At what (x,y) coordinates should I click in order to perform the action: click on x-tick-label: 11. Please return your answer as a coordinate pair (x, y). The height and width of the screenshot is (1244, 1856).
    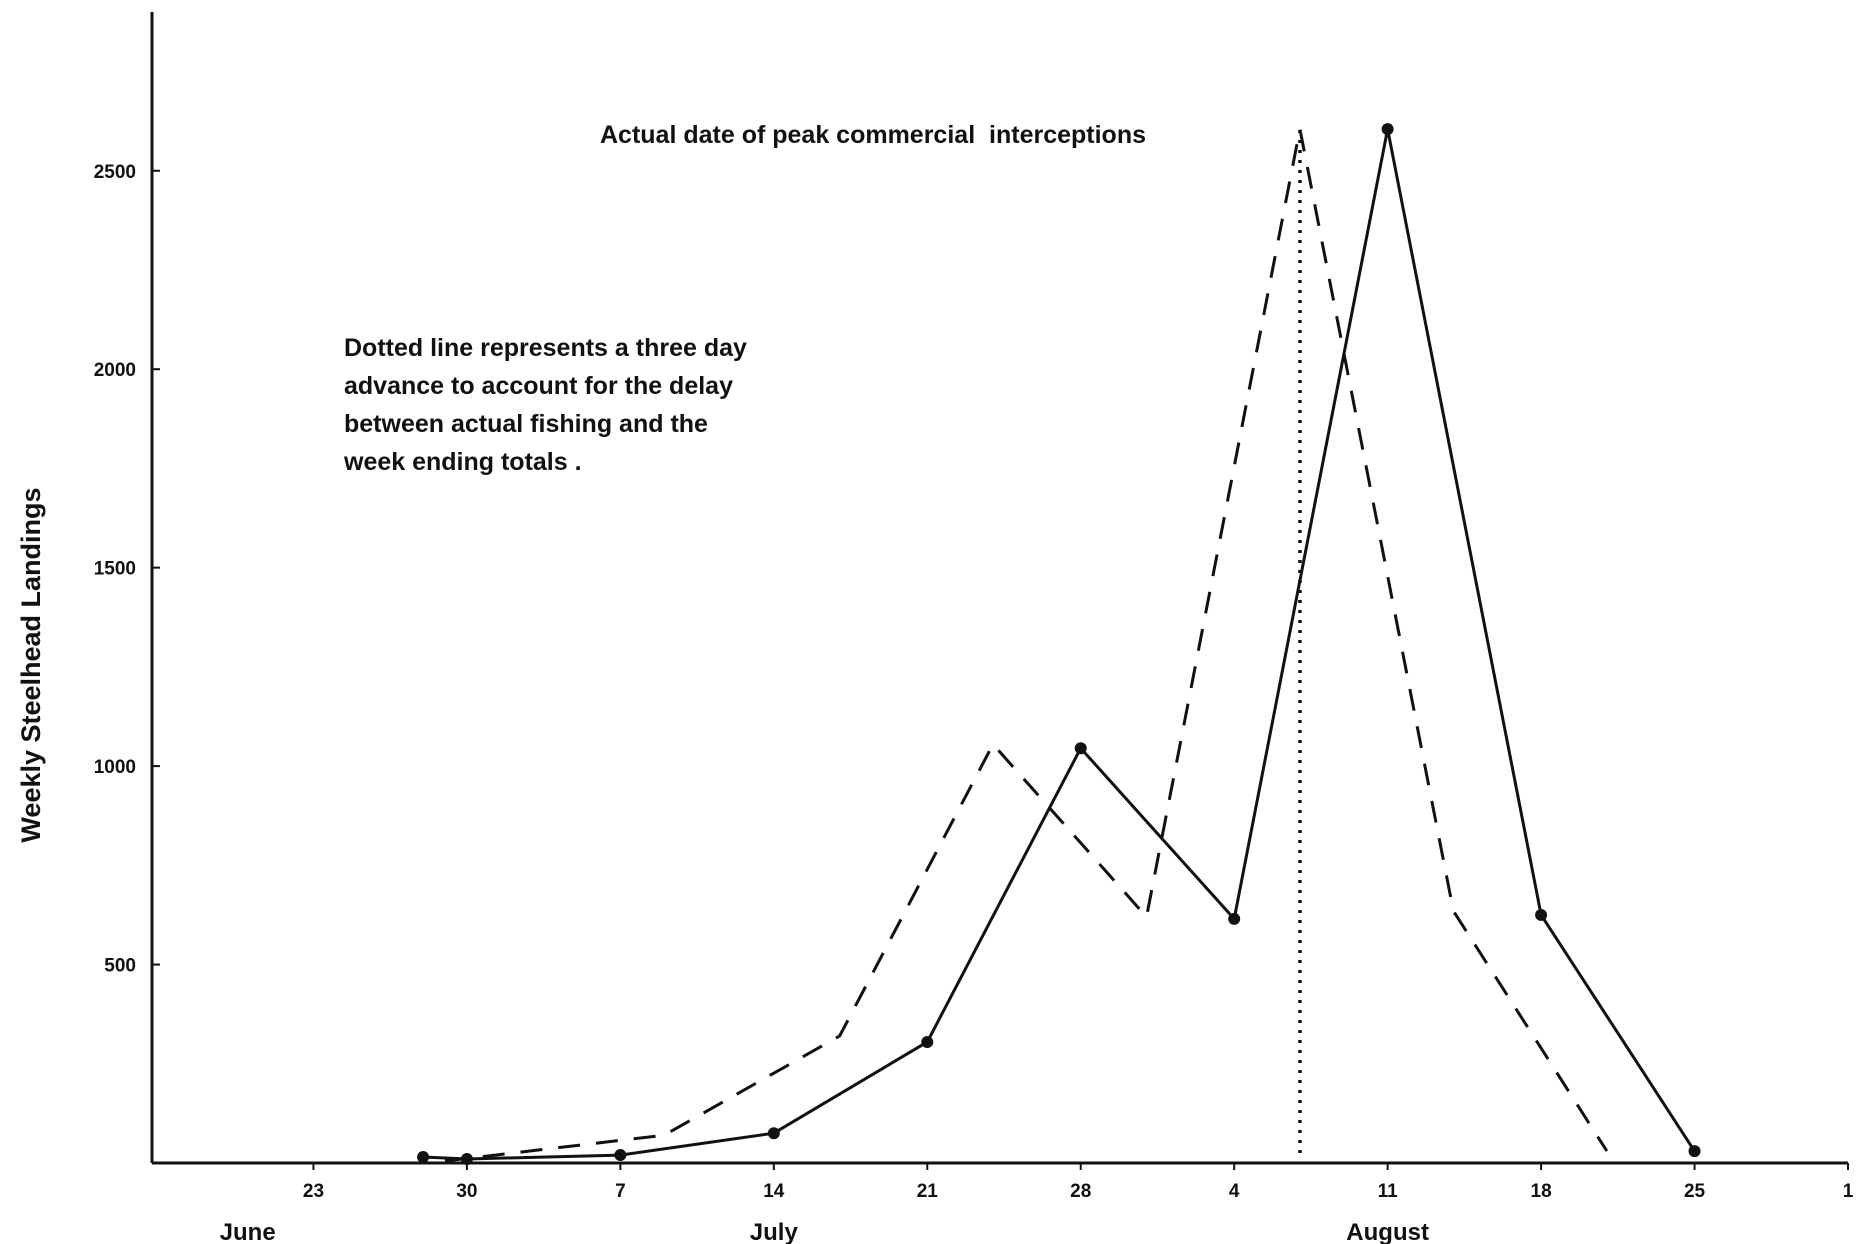
    Looking at the image, I should click on (1388, 1191).